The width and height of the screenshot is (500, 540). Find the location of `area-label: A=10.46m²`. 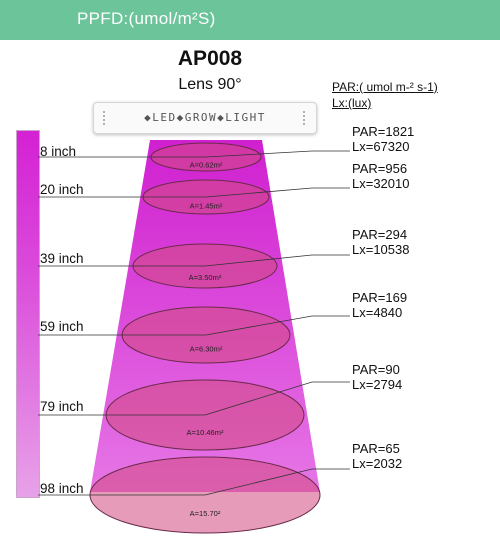

area-label: A=10.46m² is located at coordinates (205, 432).